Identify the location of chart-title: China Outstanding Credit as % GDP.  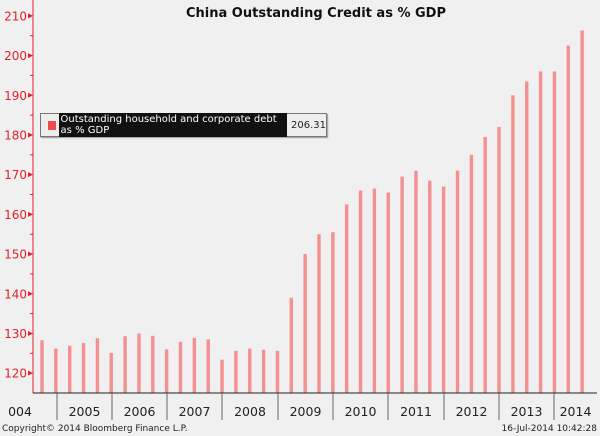
(316, 13).